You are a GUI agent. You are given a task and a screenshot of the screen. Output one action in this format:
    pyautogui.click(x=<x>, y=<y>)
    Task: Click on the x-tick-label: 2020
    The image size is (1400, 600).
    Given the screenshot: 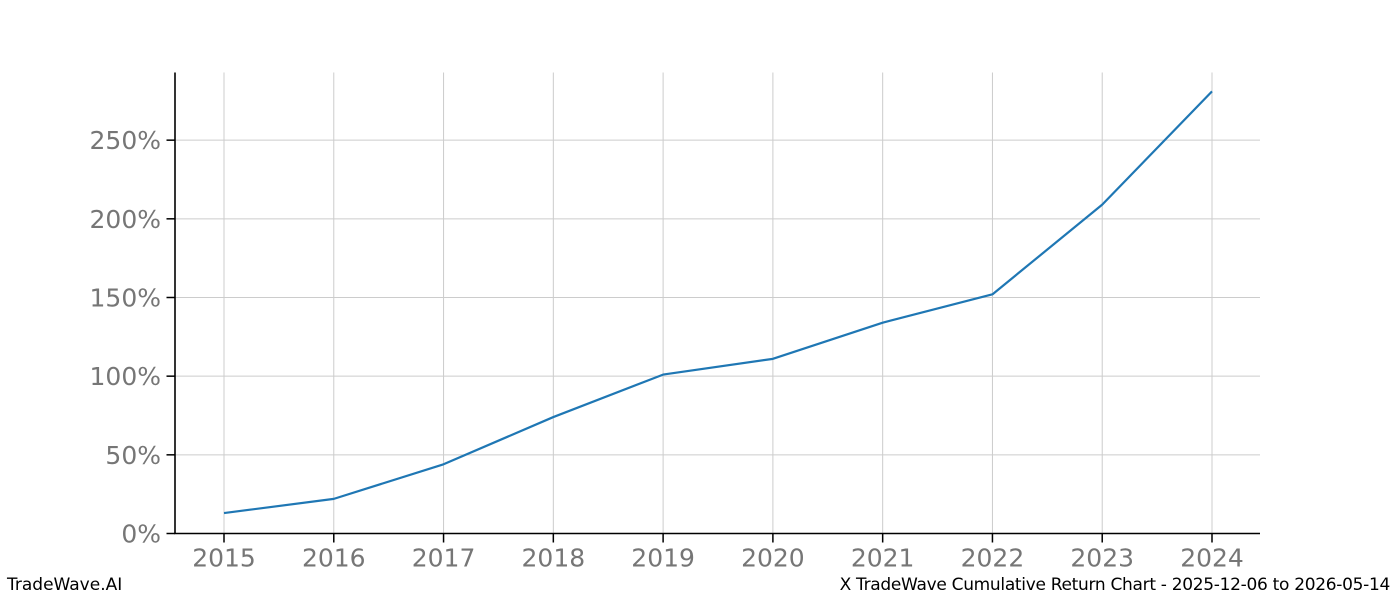 What is the action you would take?
    pyautogui.click(x=773, y=558)
    